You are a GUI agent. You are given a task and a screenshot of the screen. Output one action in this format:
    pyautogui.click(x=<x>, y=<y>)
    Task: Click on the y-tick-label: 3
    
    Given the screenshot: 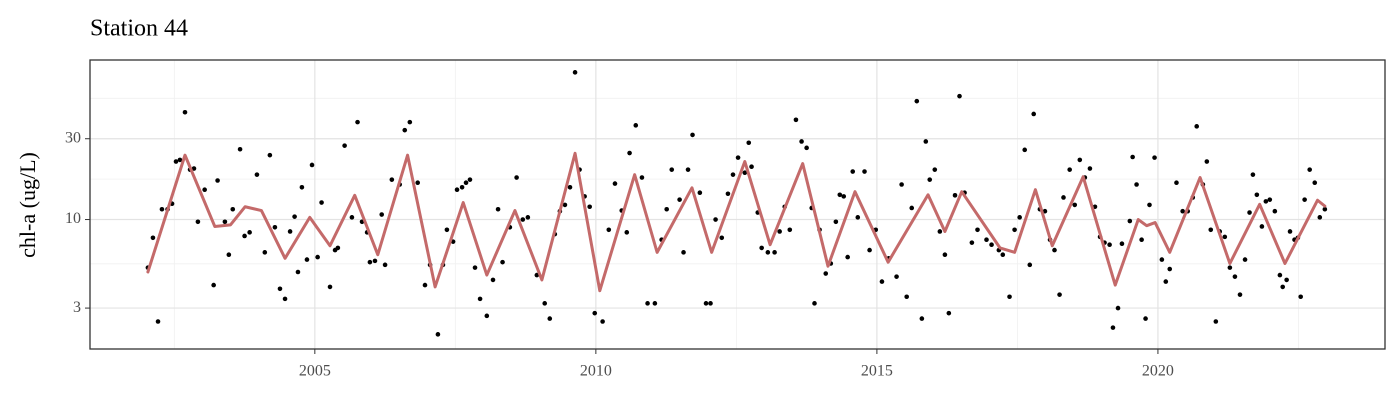 What is the action you would take?
    pyautogui.click(x=77, y=307)
    